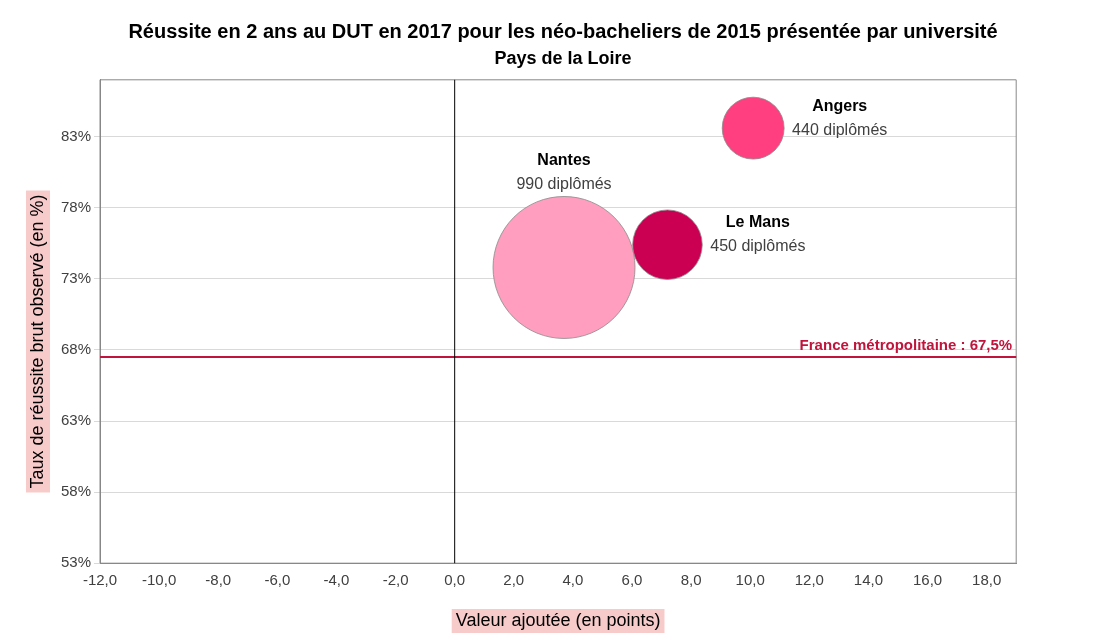 This screenshot has height=643, width=1096. What do you see at coordinates (159, 580) in the screenshot?
I see `x-tick-label: -10,0` at bounding box center [159, 580].